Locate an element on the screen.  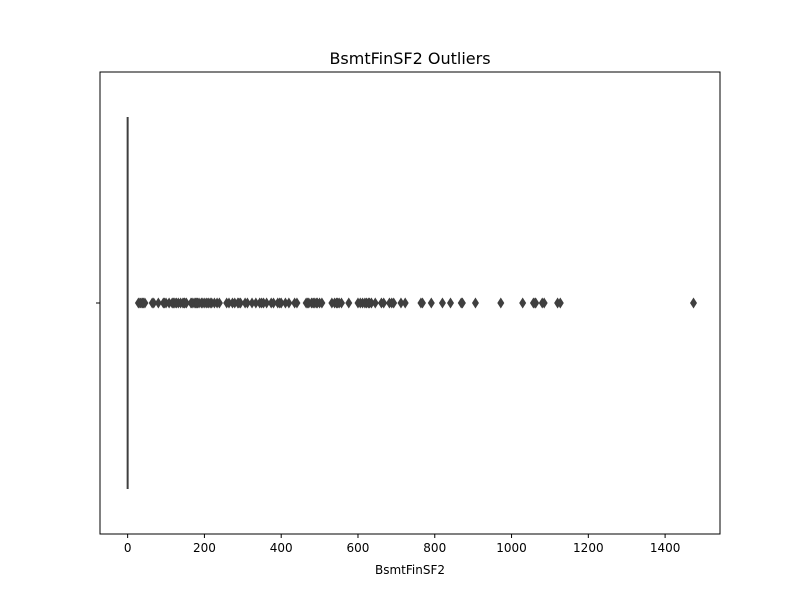
chart-title: BsmtFinSF2 Outliers is located at coordinates (409, 58).